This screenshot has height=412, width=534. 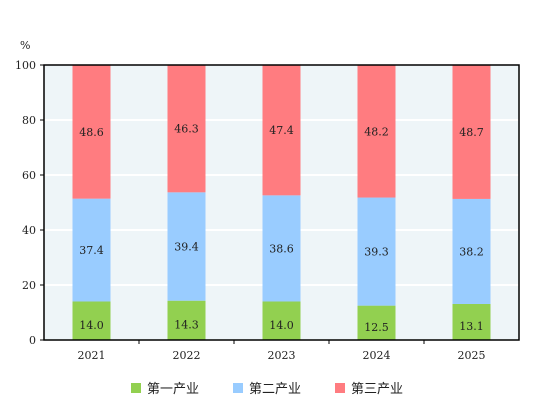 What do you see at coordinates (377, 355) in the screenshot?
I see `x-tick-label: 2024` at bounding box center [377, 355].